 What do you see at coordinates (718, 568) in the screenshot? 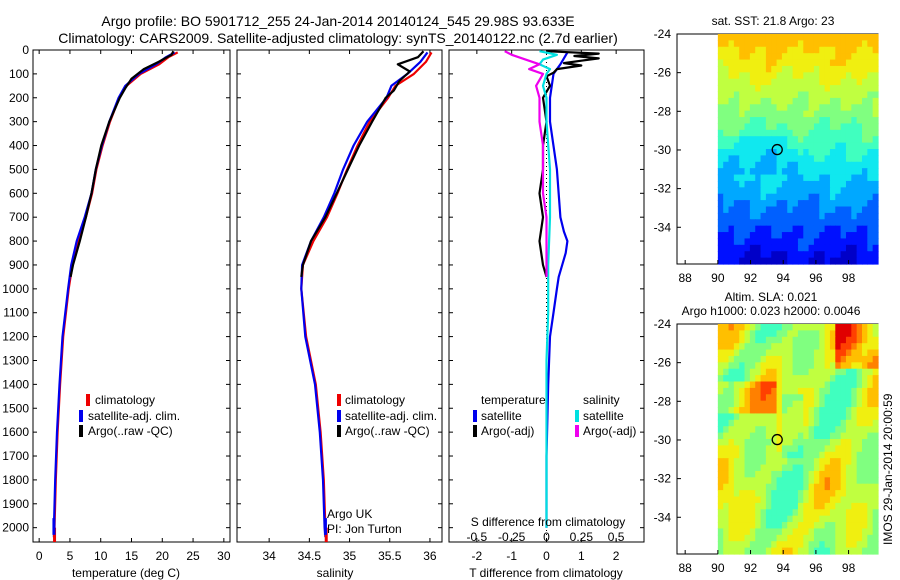
I see `map-xtick-label: 90` at bounding box center [718, 568].